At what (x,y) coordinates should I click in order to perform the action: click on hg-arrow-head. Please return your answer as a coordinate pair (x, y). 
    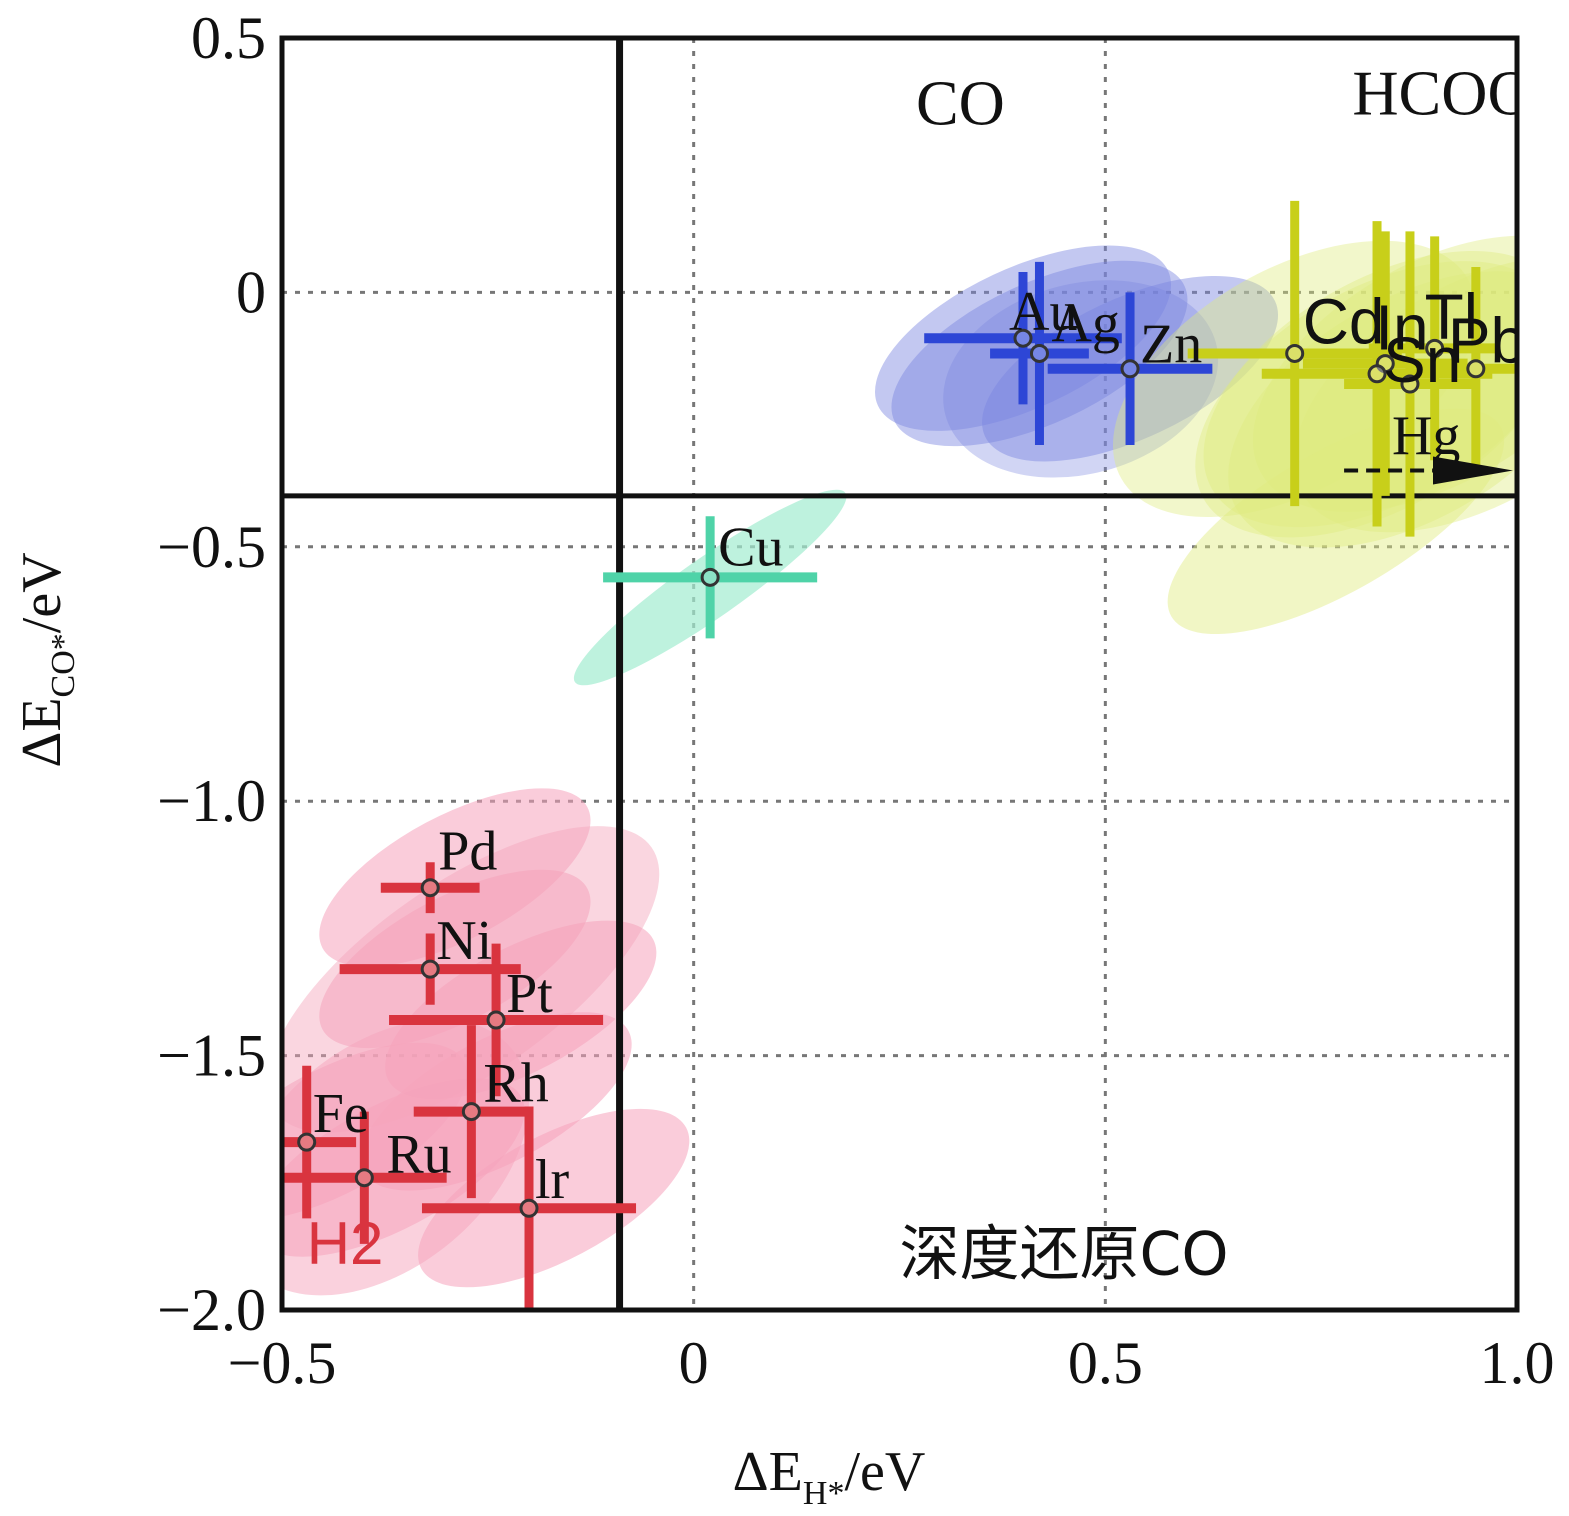
    Looking at the image, I should click on (1473, 470).